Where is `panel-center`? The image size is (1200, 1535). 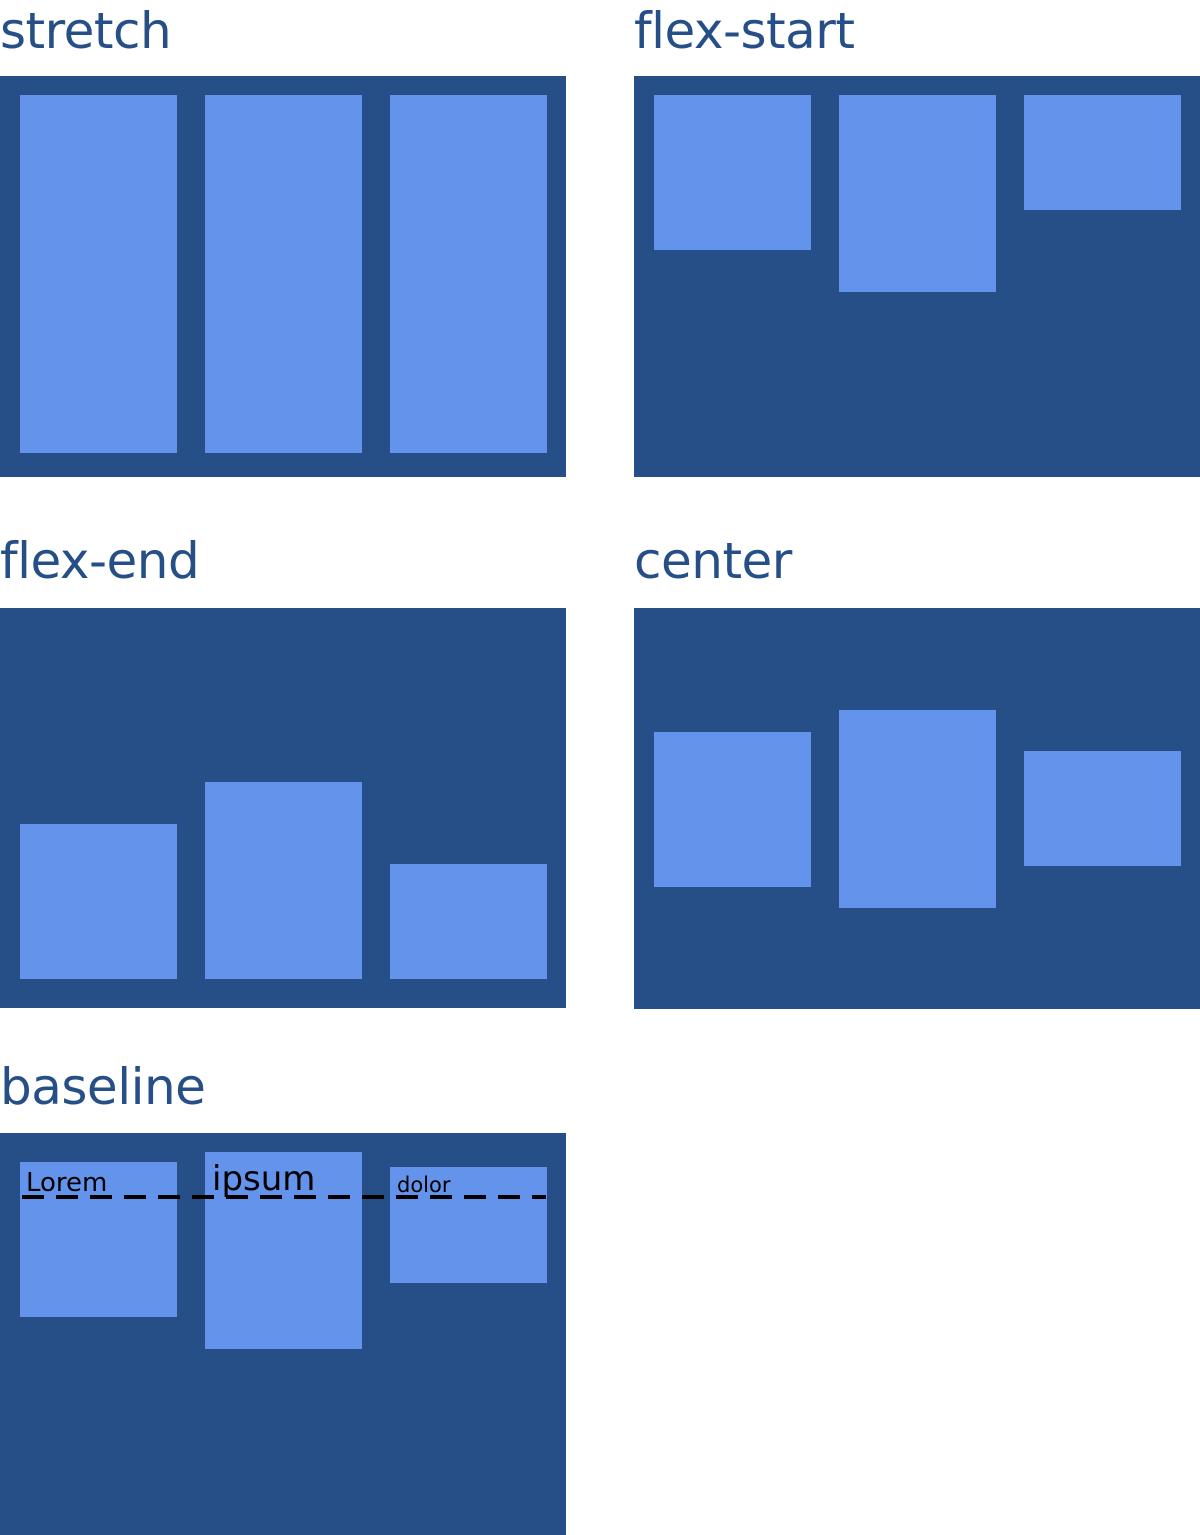 panel-center is located at coordinates (917, 808).